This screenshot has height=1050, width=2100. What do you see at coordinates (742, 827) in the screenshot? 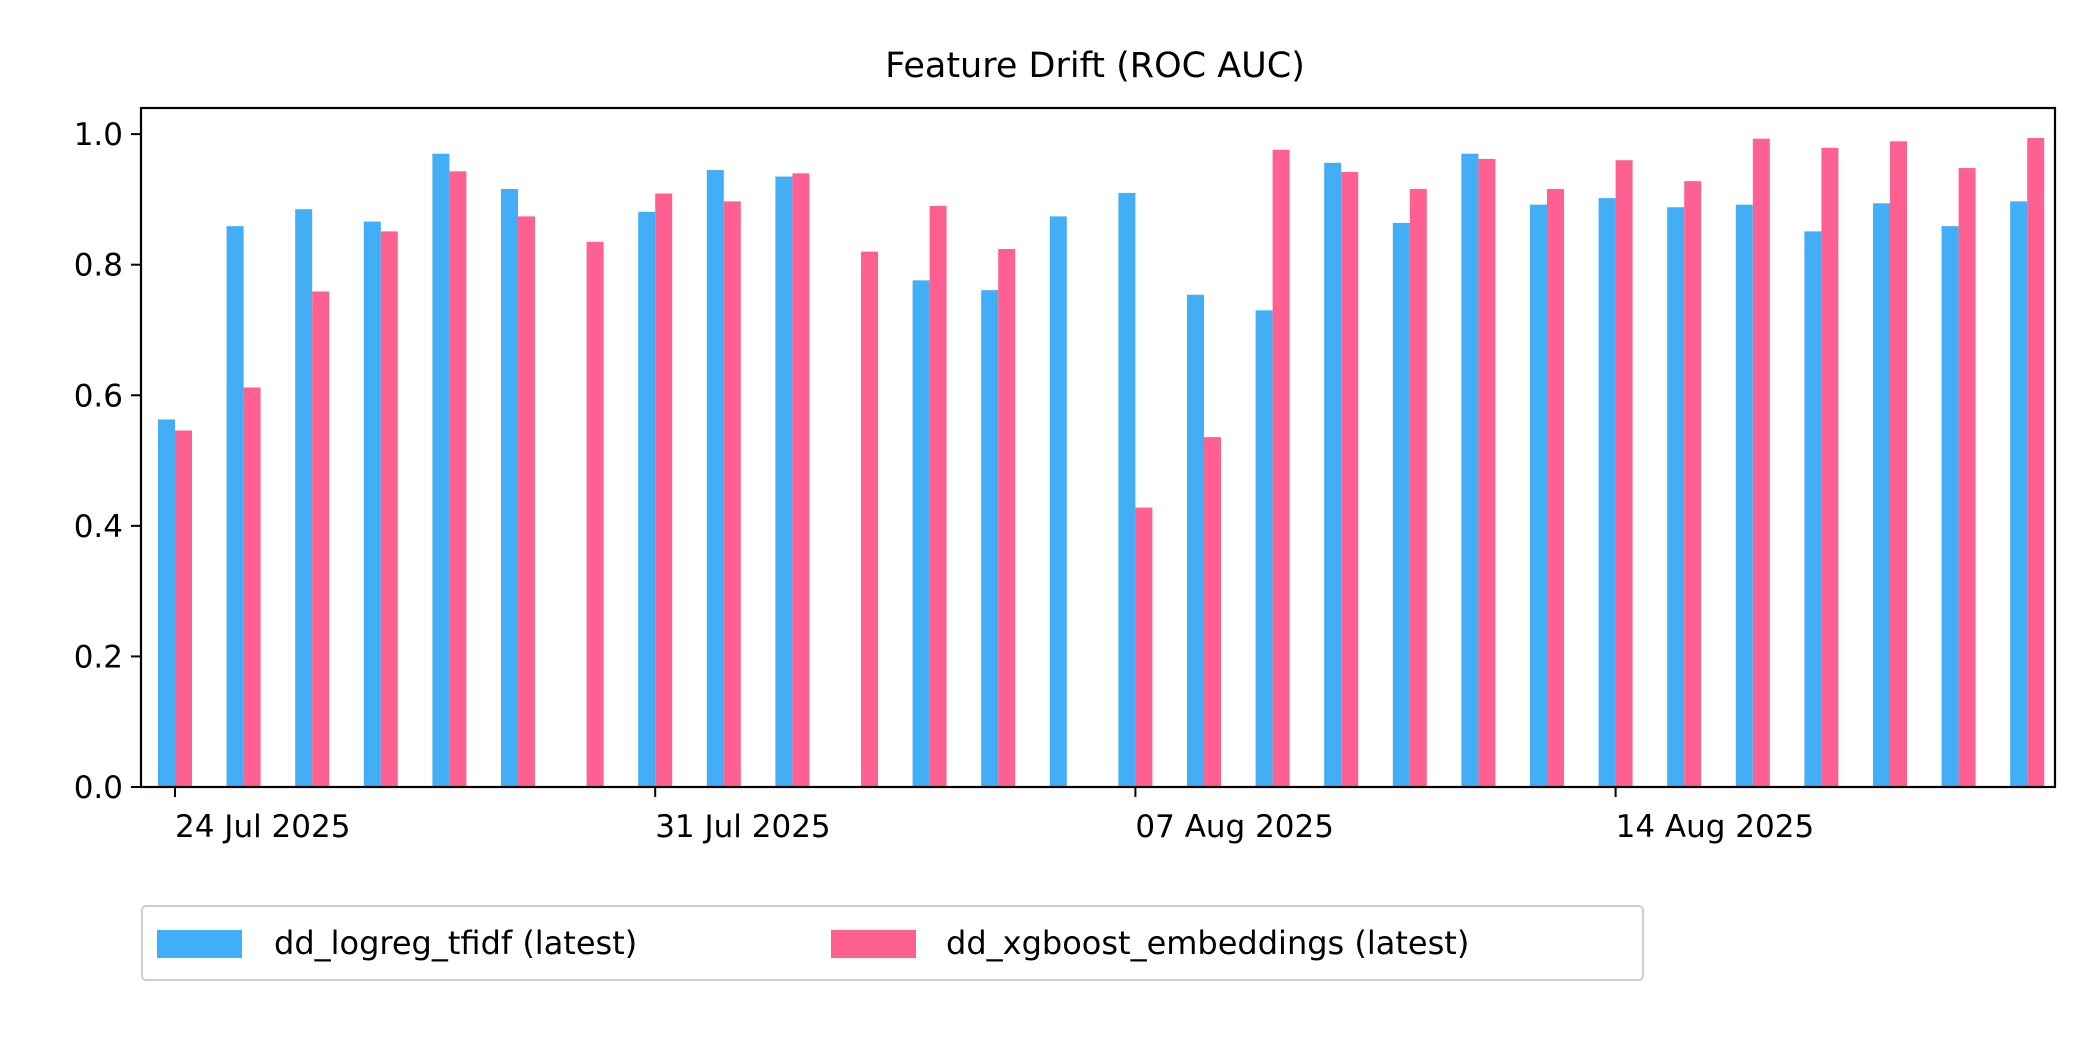
I see `x-tick-label: 31 Jul 2025` at bounding box center [742, 827].